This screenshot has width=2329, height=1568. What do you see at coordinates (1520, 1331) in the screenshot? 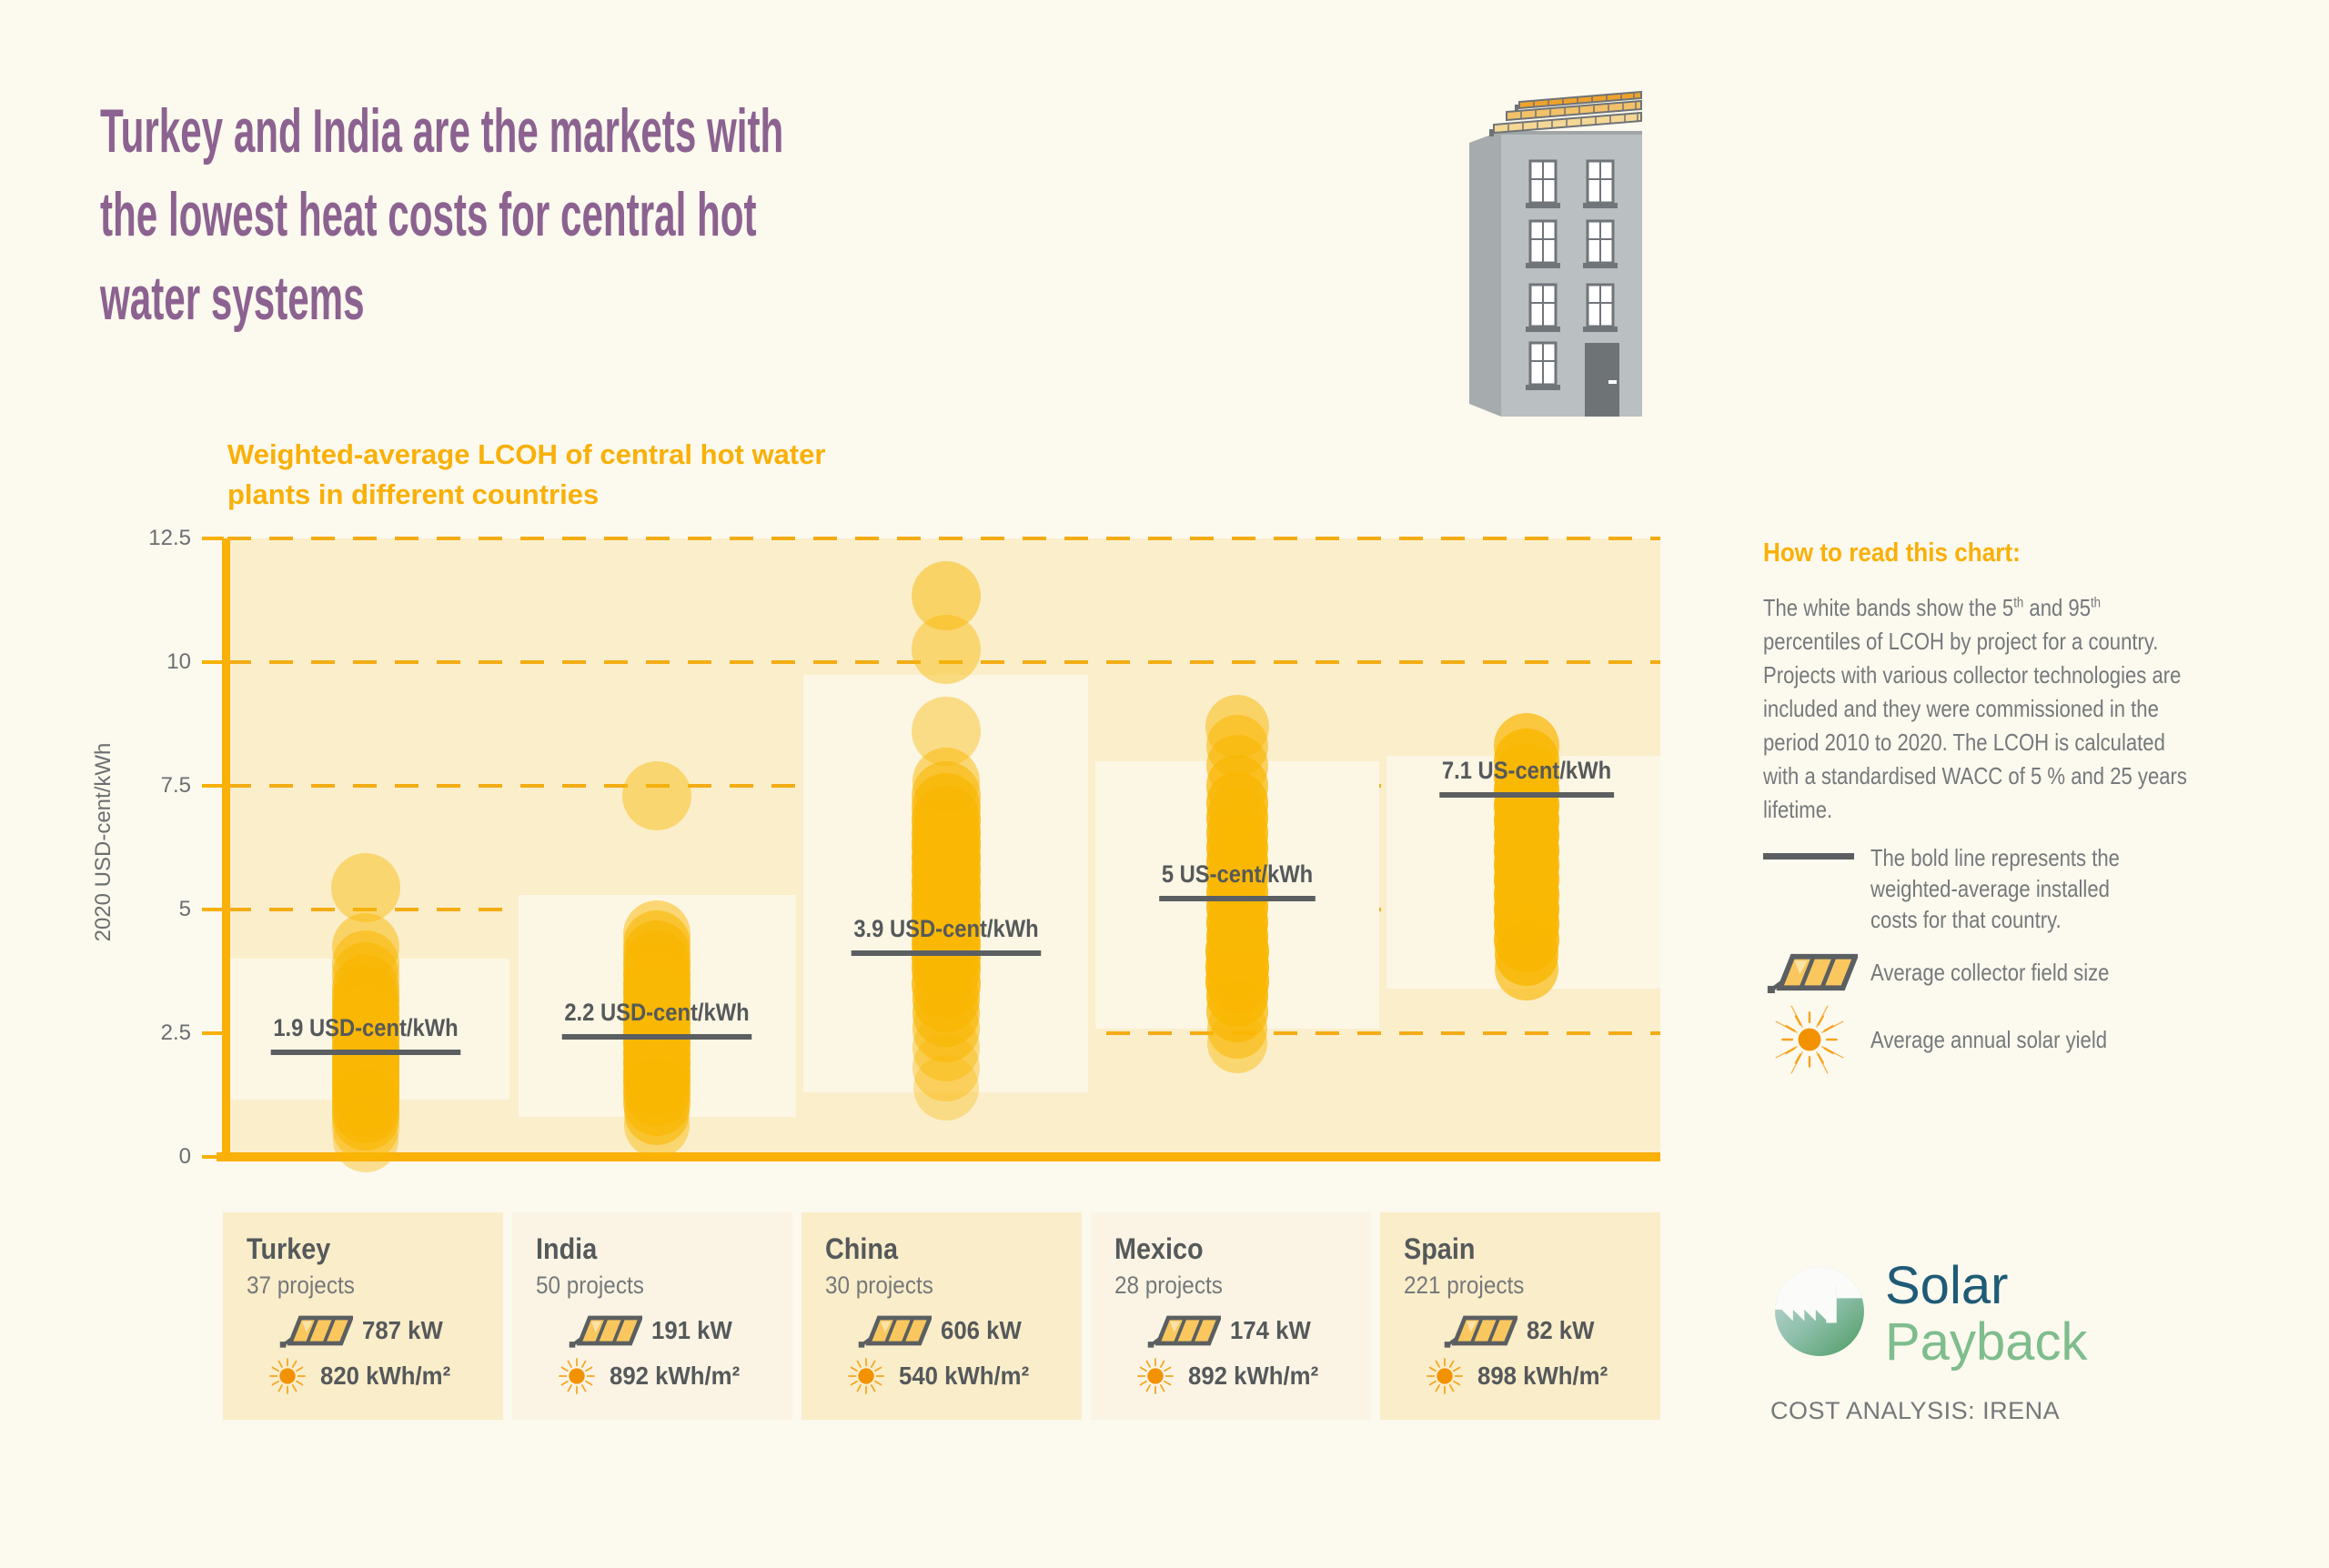
I see `card-collector-row: 82 kW` at bounding box center [1520, 1331].